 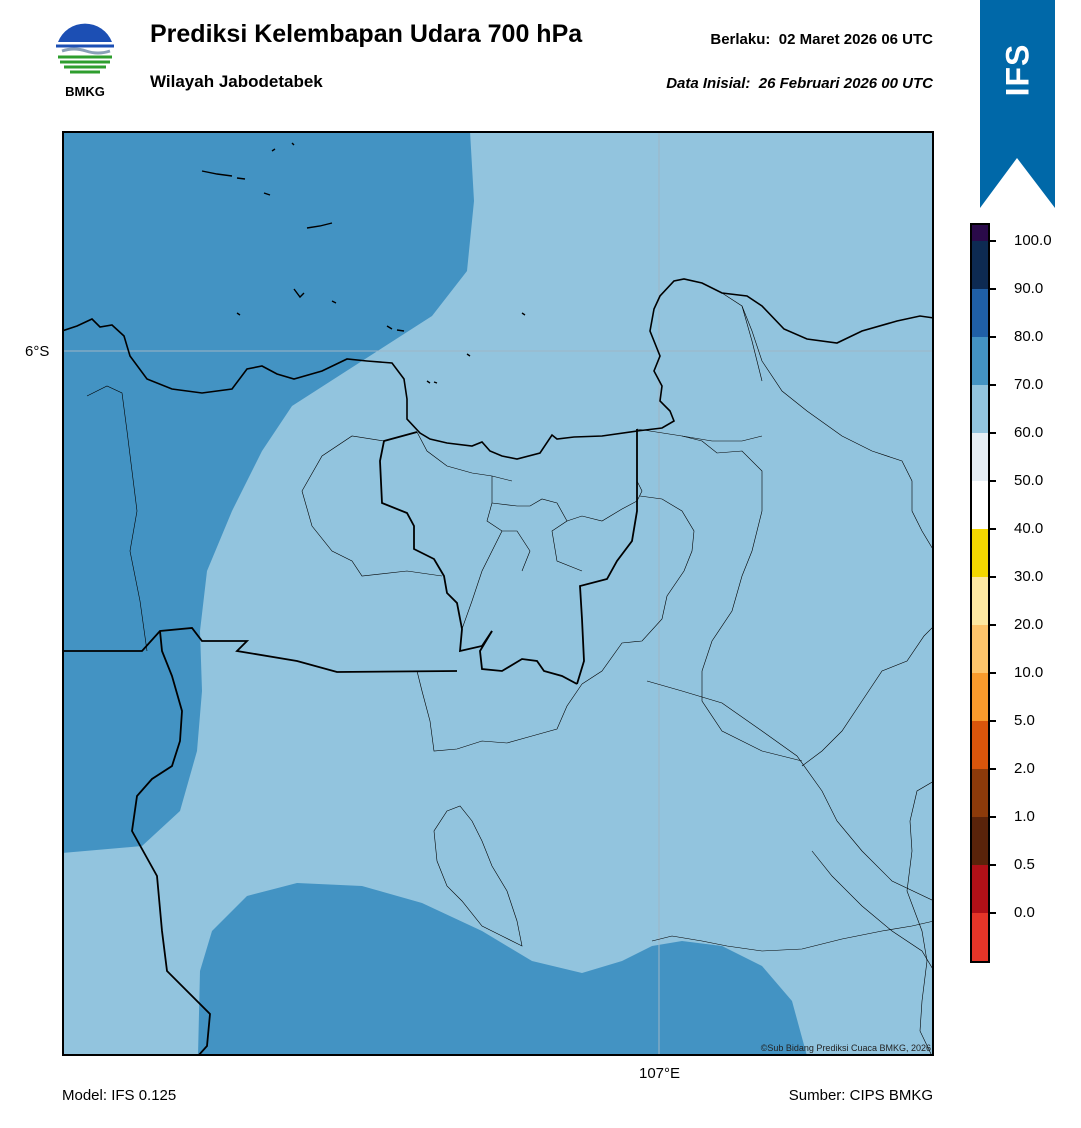 What do you see at coordinates (236, 81) in the screenshot?
I see `region-subtitle: Wilayah Jabodetabek` at bounding box center [236, 81].